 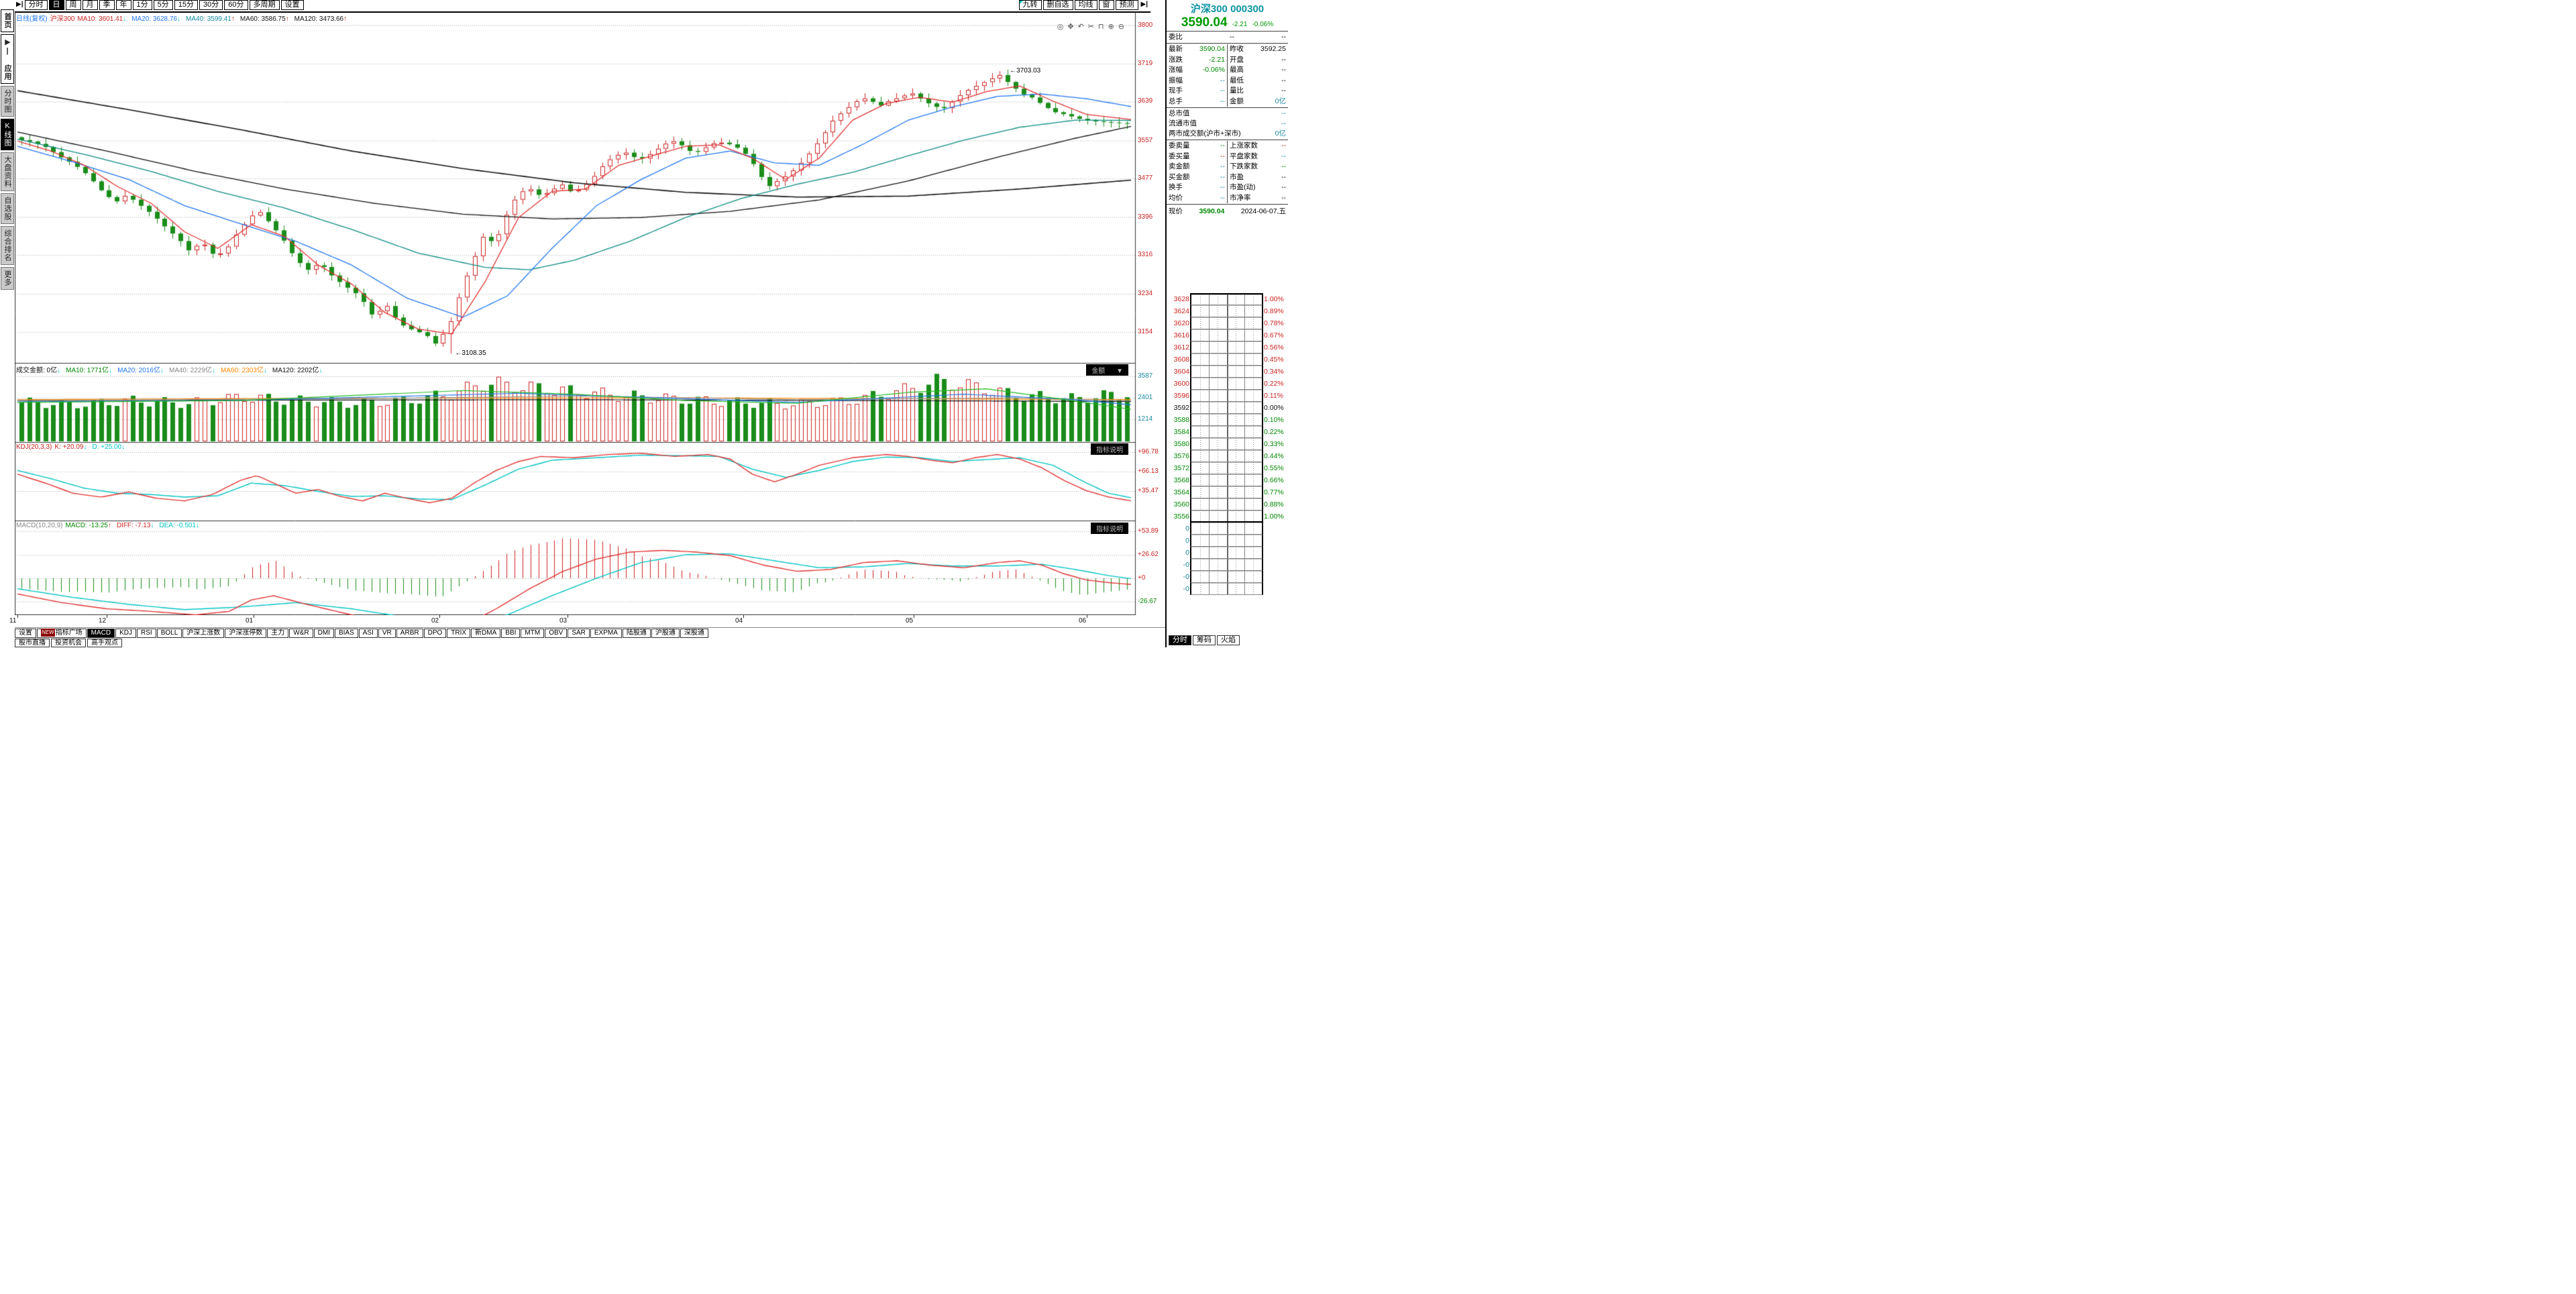 I want to click on indicator-tab-ARBR: ARBR, so click(x=409, y=633).